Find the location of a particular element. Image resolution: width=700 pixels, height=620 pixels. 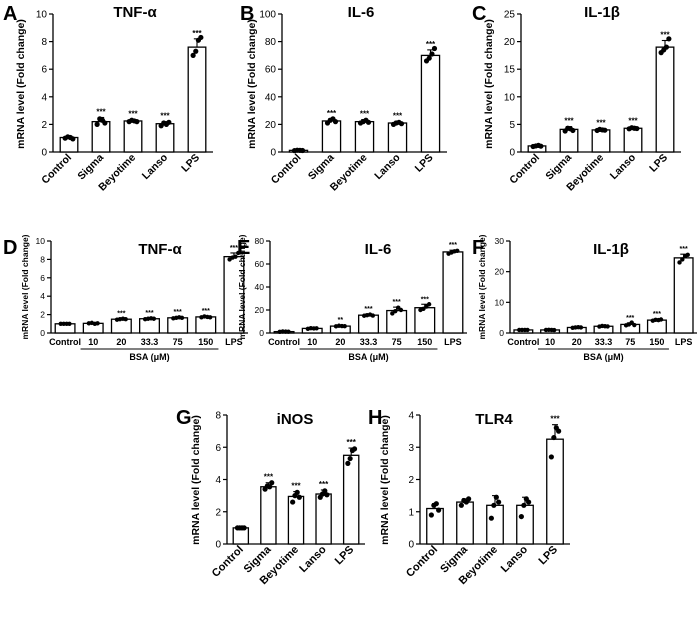

chart-title: IL-1β is located at coordinates (602, 12).